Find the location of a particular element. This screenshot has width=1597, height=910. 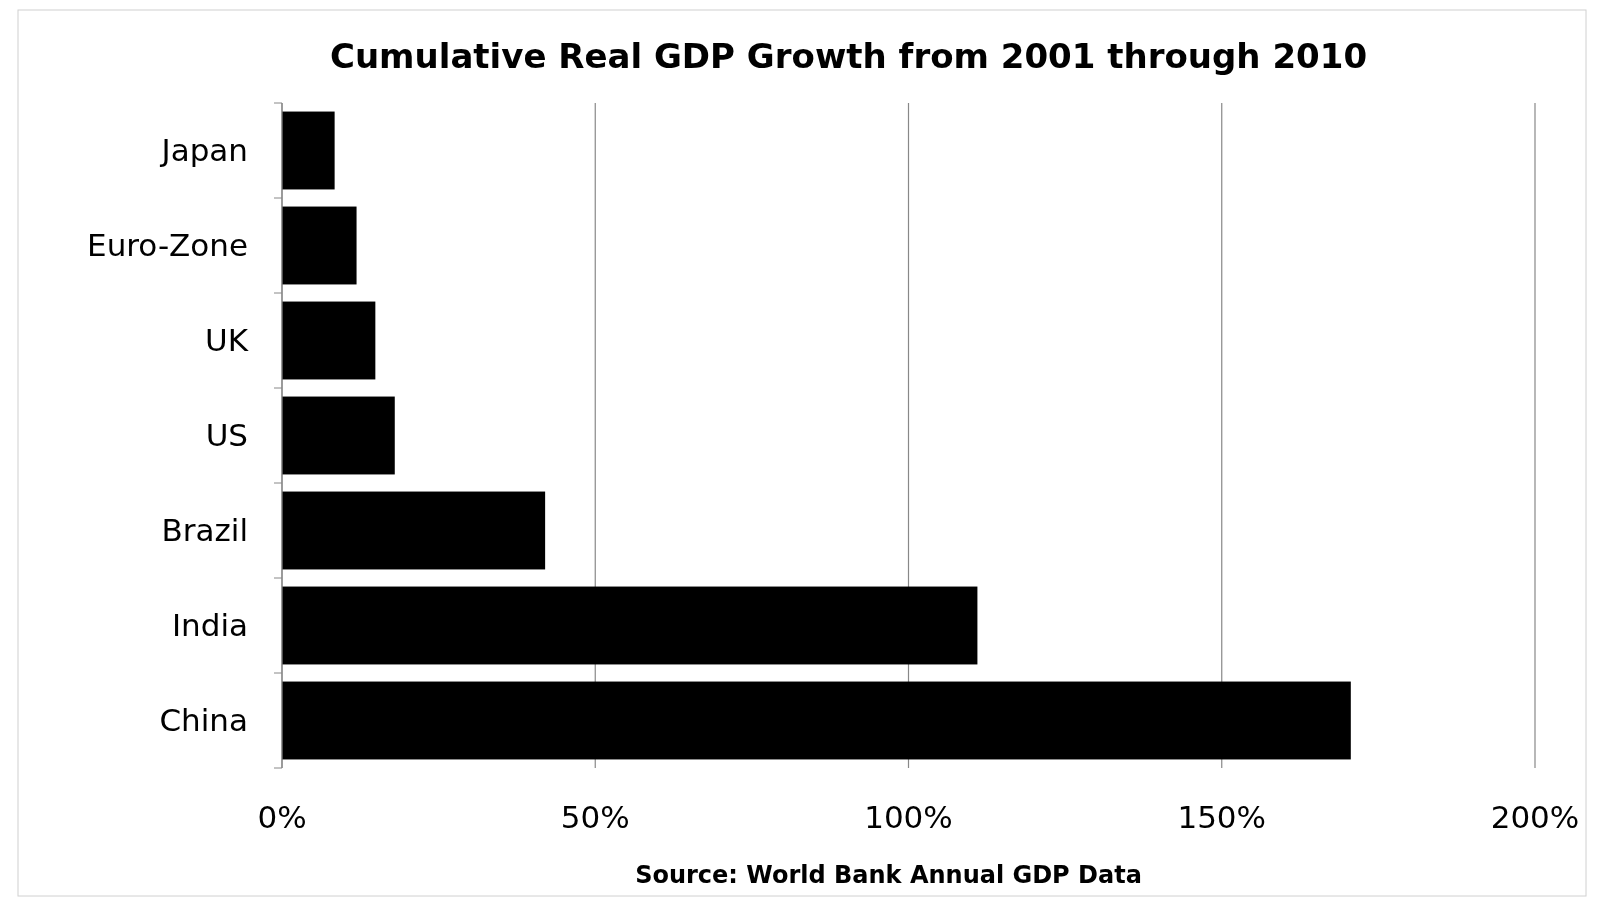

x-tick-label: 100% is located at coordinates (908, 817).